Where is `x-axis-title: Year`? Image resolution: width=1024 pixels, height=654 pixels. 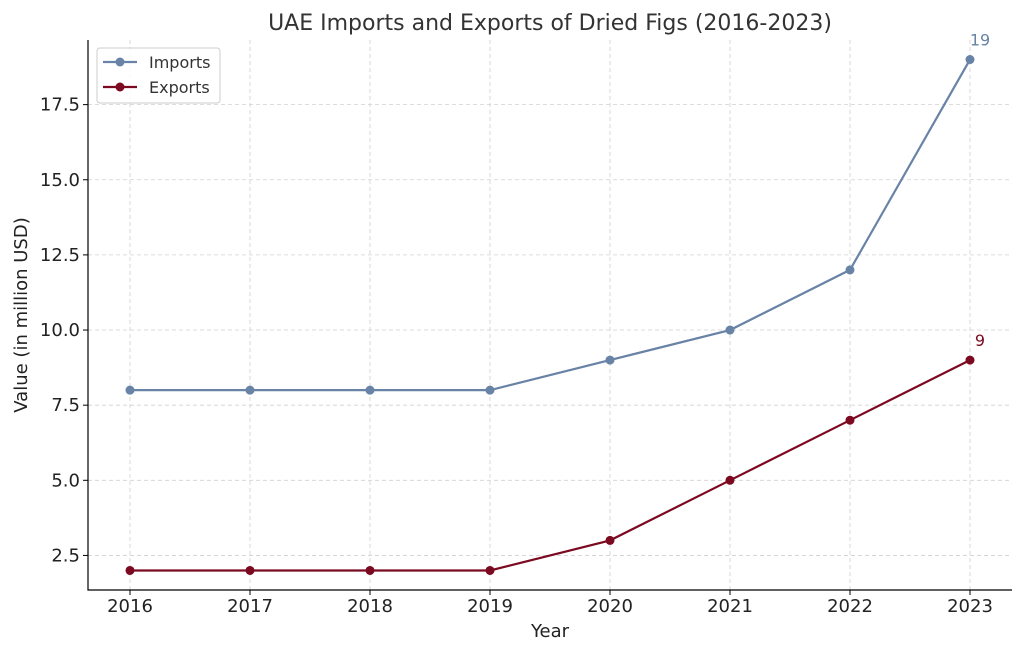 x-axis-title: Year is located at coordinates (550, 631).